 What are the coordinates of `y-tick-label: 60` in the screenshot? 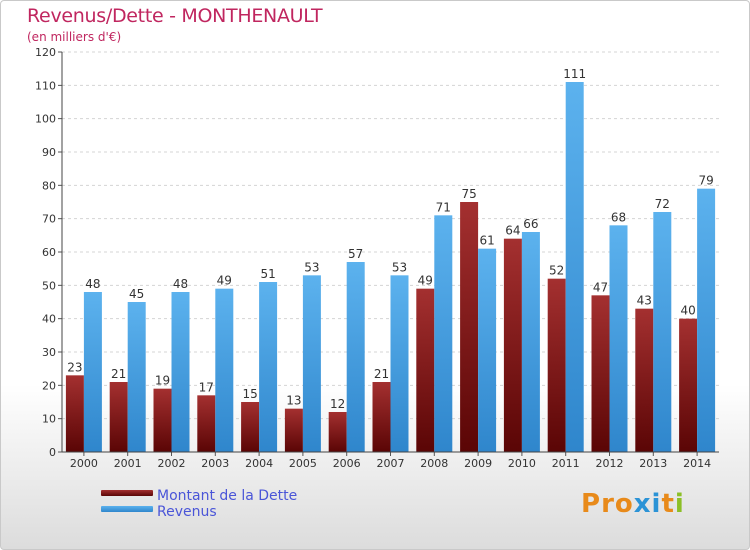 It's located at (49, 252).